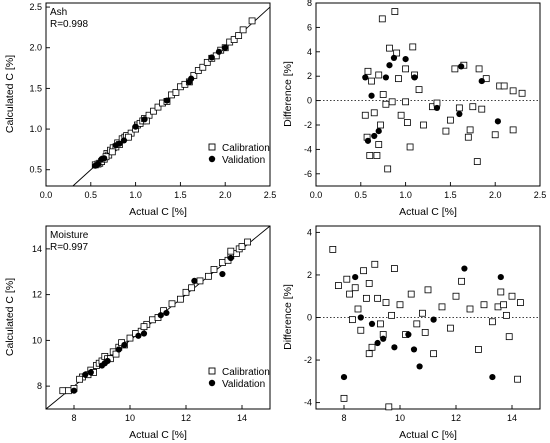  What do you see at coordinates (308, 360) in the screenshot?
I see `y-tick-label: -2` at bounding box center [308, 360].